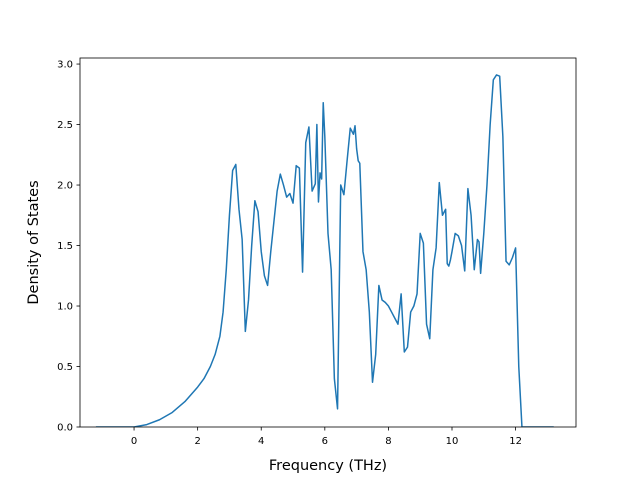 The width and height of the screenshot is (640, 480). I want to click on y-tick-label: 1.0, so click(65, 307).